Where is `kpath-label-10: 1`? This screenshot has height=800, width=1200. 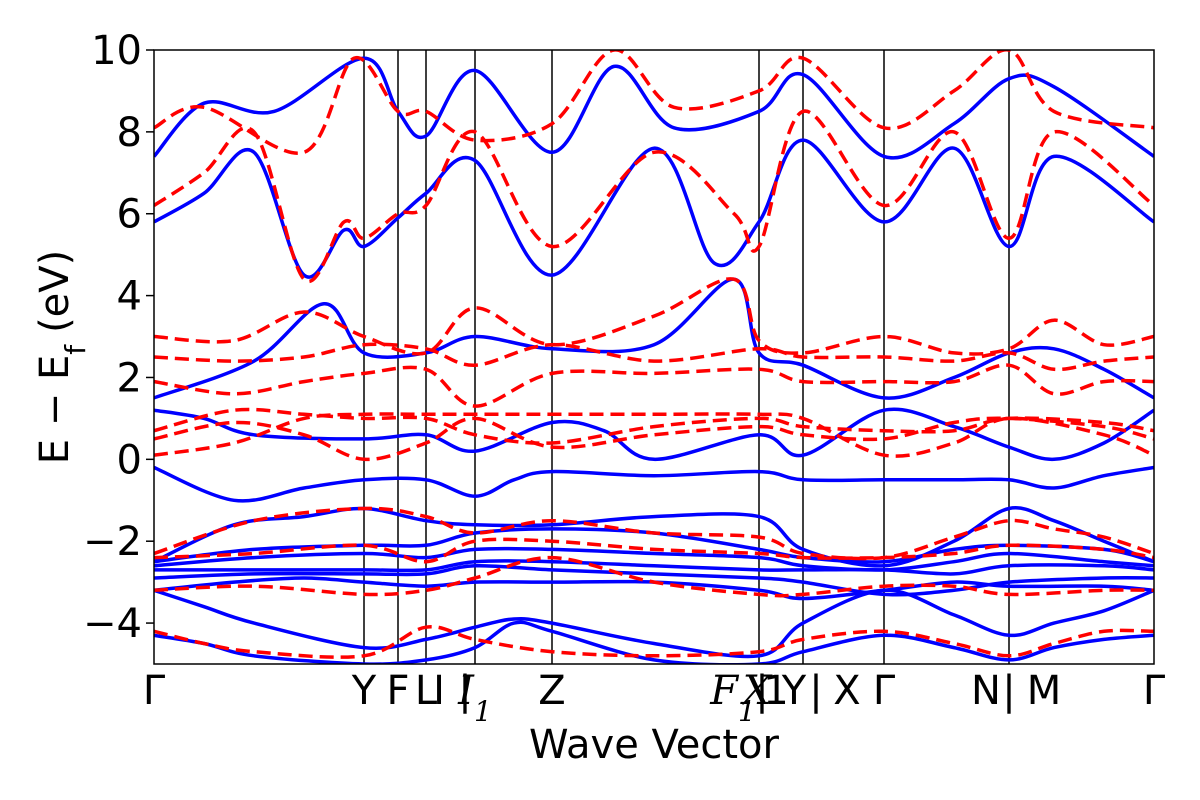
kpath-label-10: 1 is located at coordinates (775, 691).